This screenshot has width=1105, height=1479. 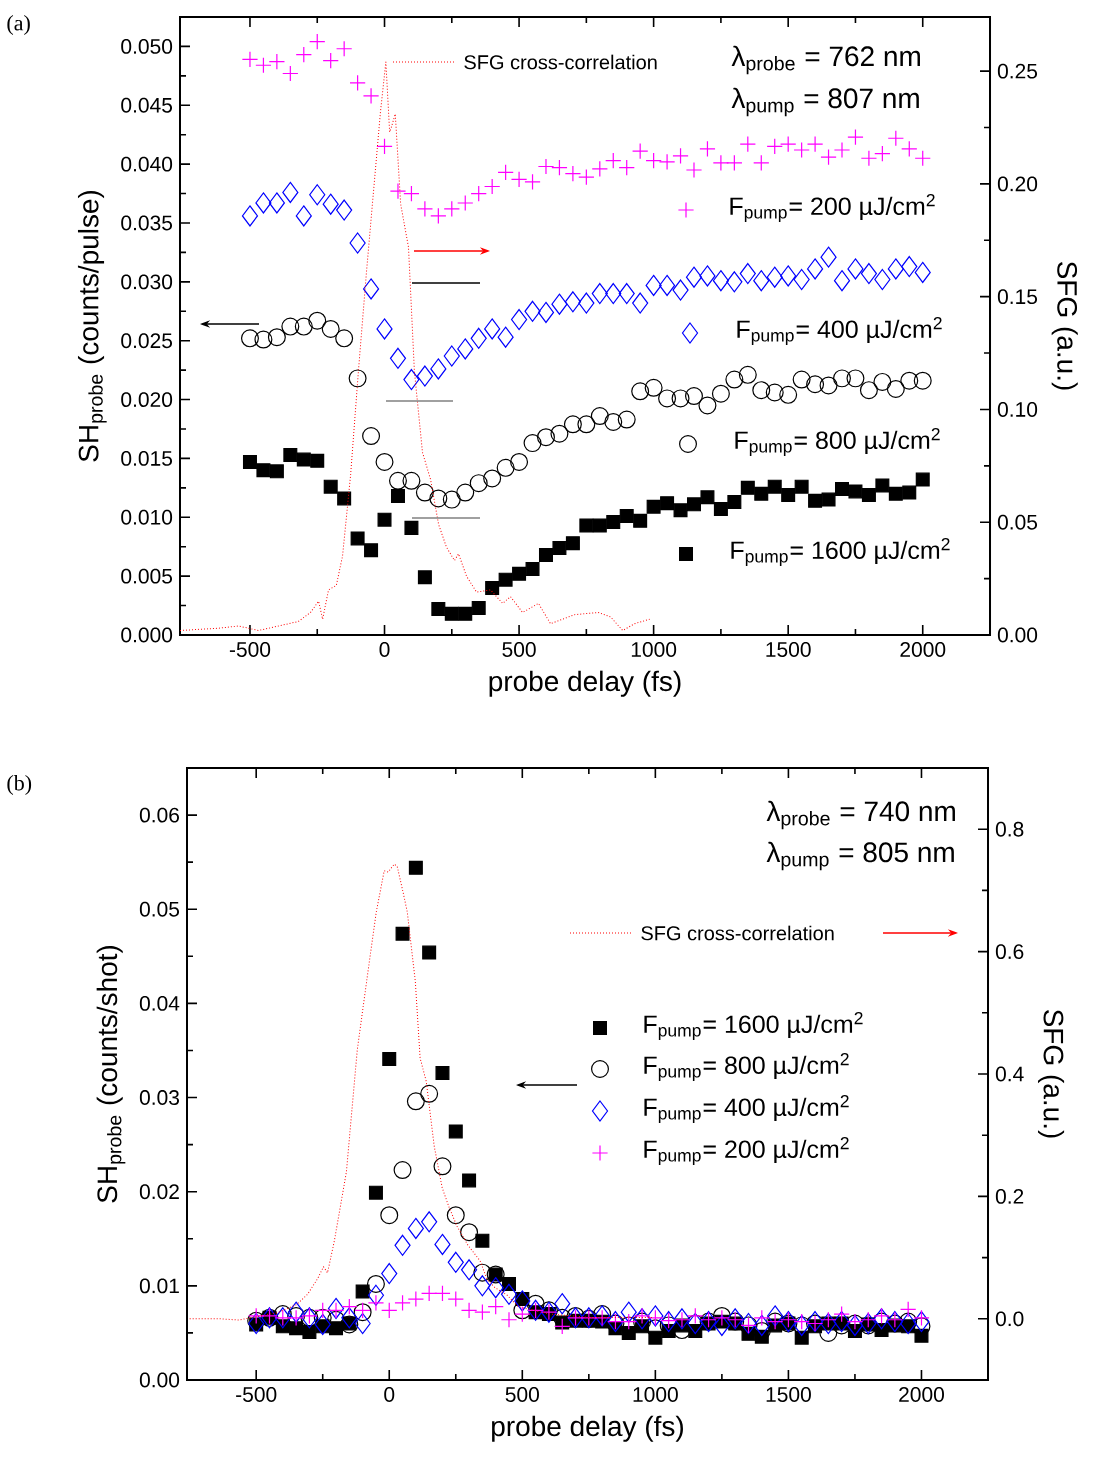 What do you see at coordinates (147, 223) in the screenshot?
I see `y-tick-label: 0.035` at bounding box center [147, 223].